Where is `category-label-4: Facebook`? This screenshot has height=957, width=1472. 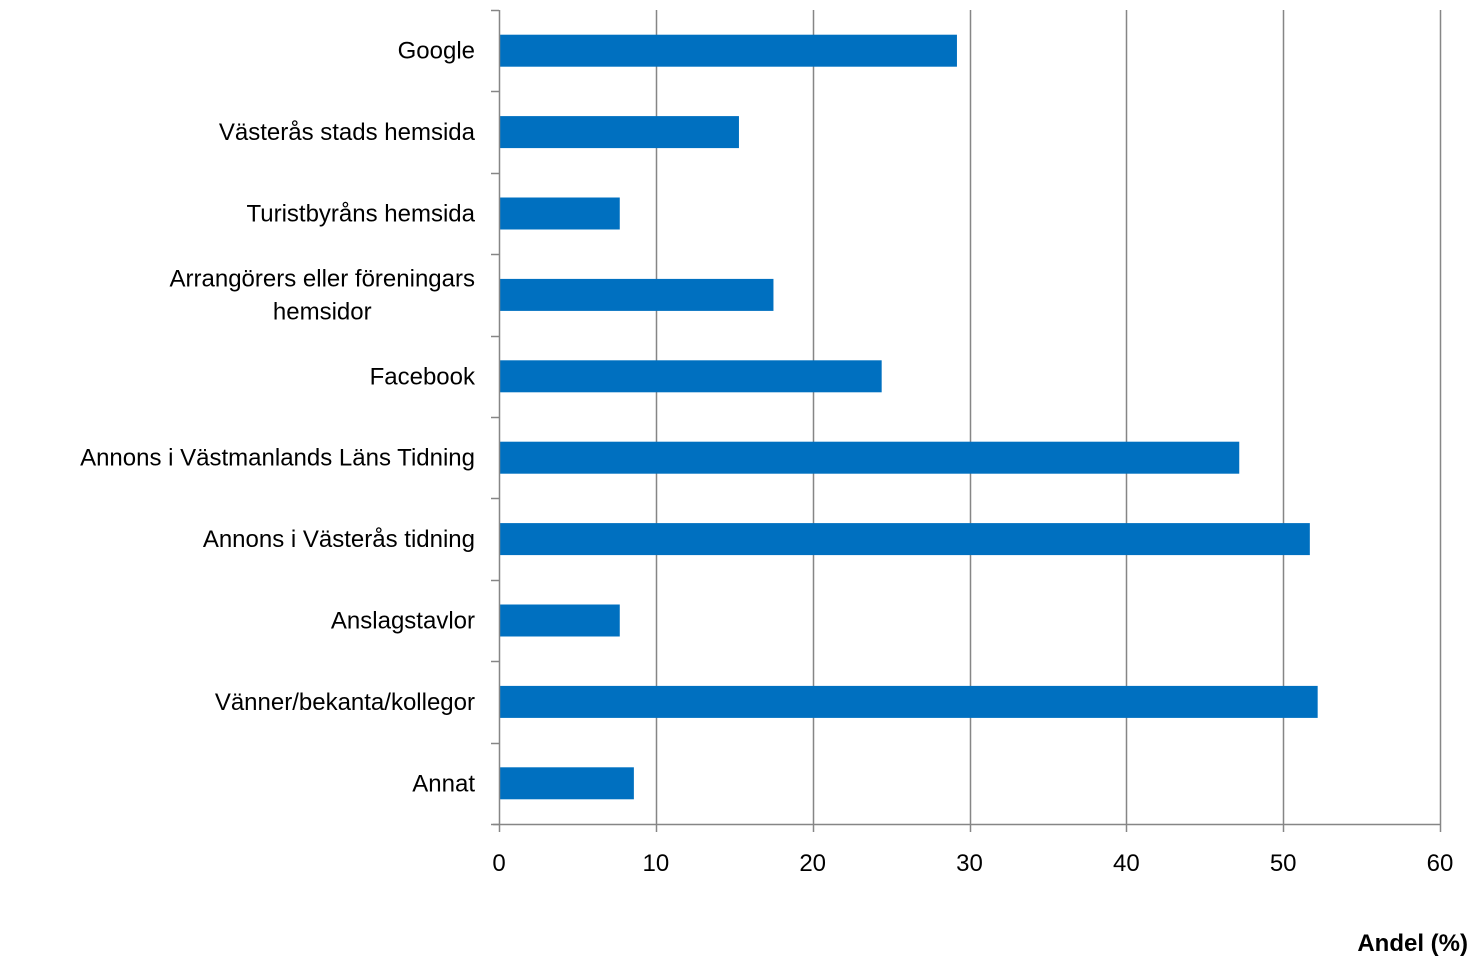 category-label-4: Facebook is located at coordinates (423, 376).